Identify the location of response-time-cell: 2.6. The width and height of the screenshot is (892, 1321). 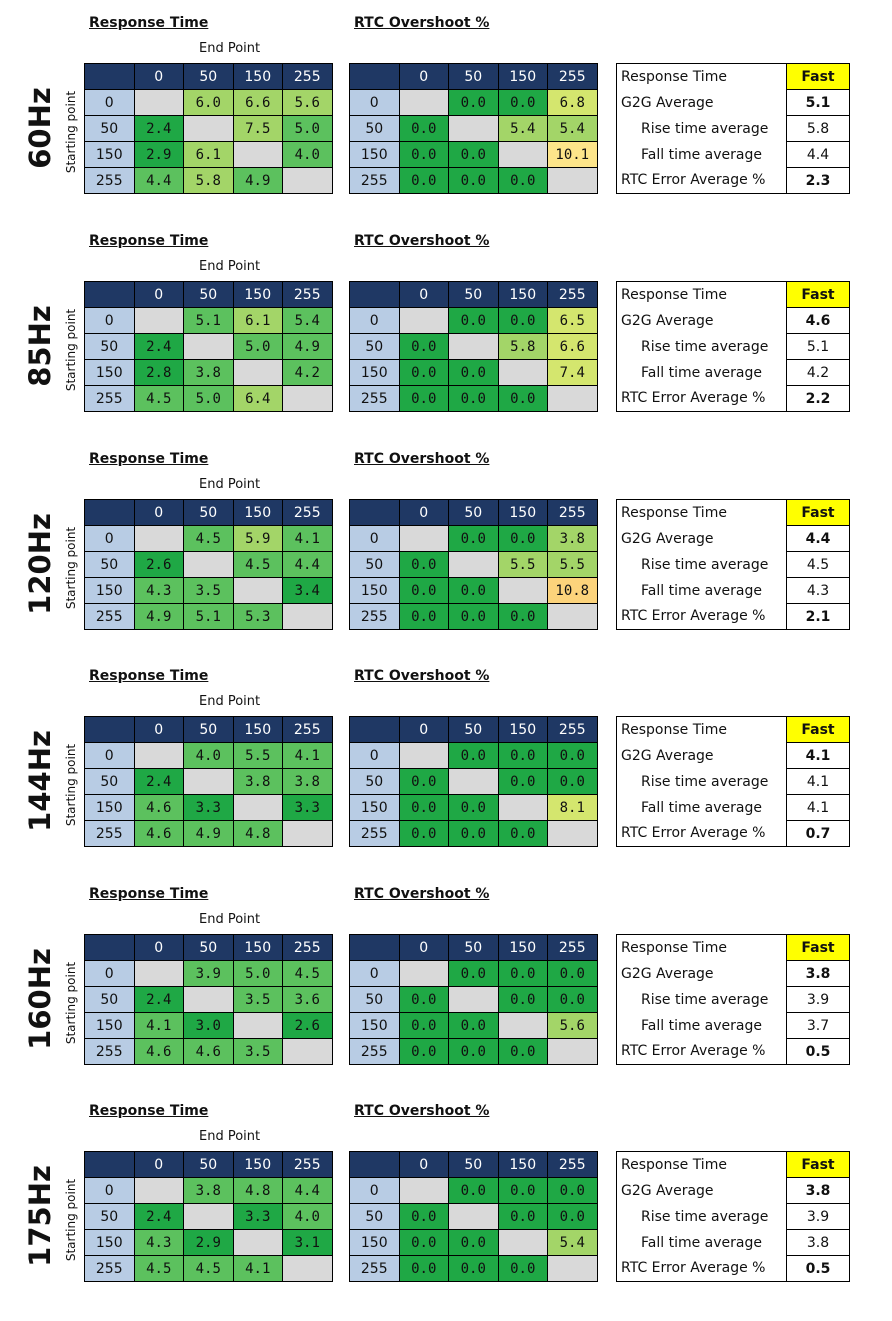
(307, 1025).